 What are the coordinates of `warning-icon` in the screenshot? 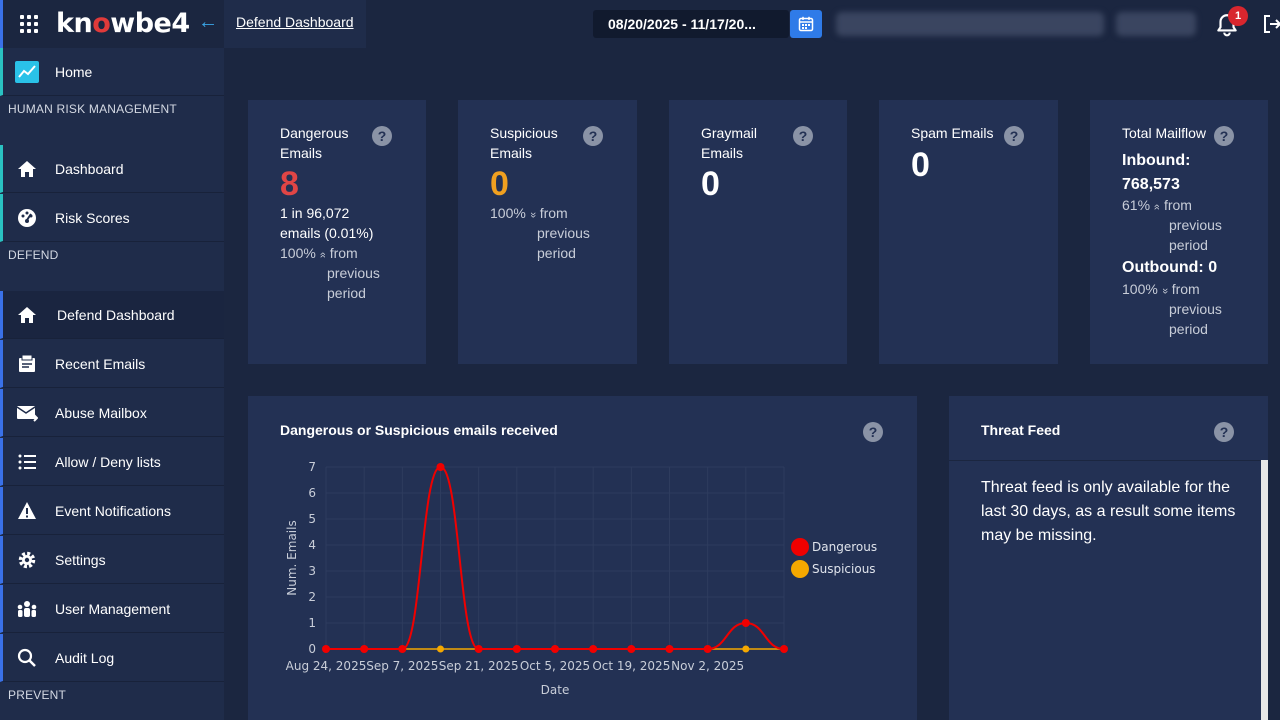 It's located at (27, 511).